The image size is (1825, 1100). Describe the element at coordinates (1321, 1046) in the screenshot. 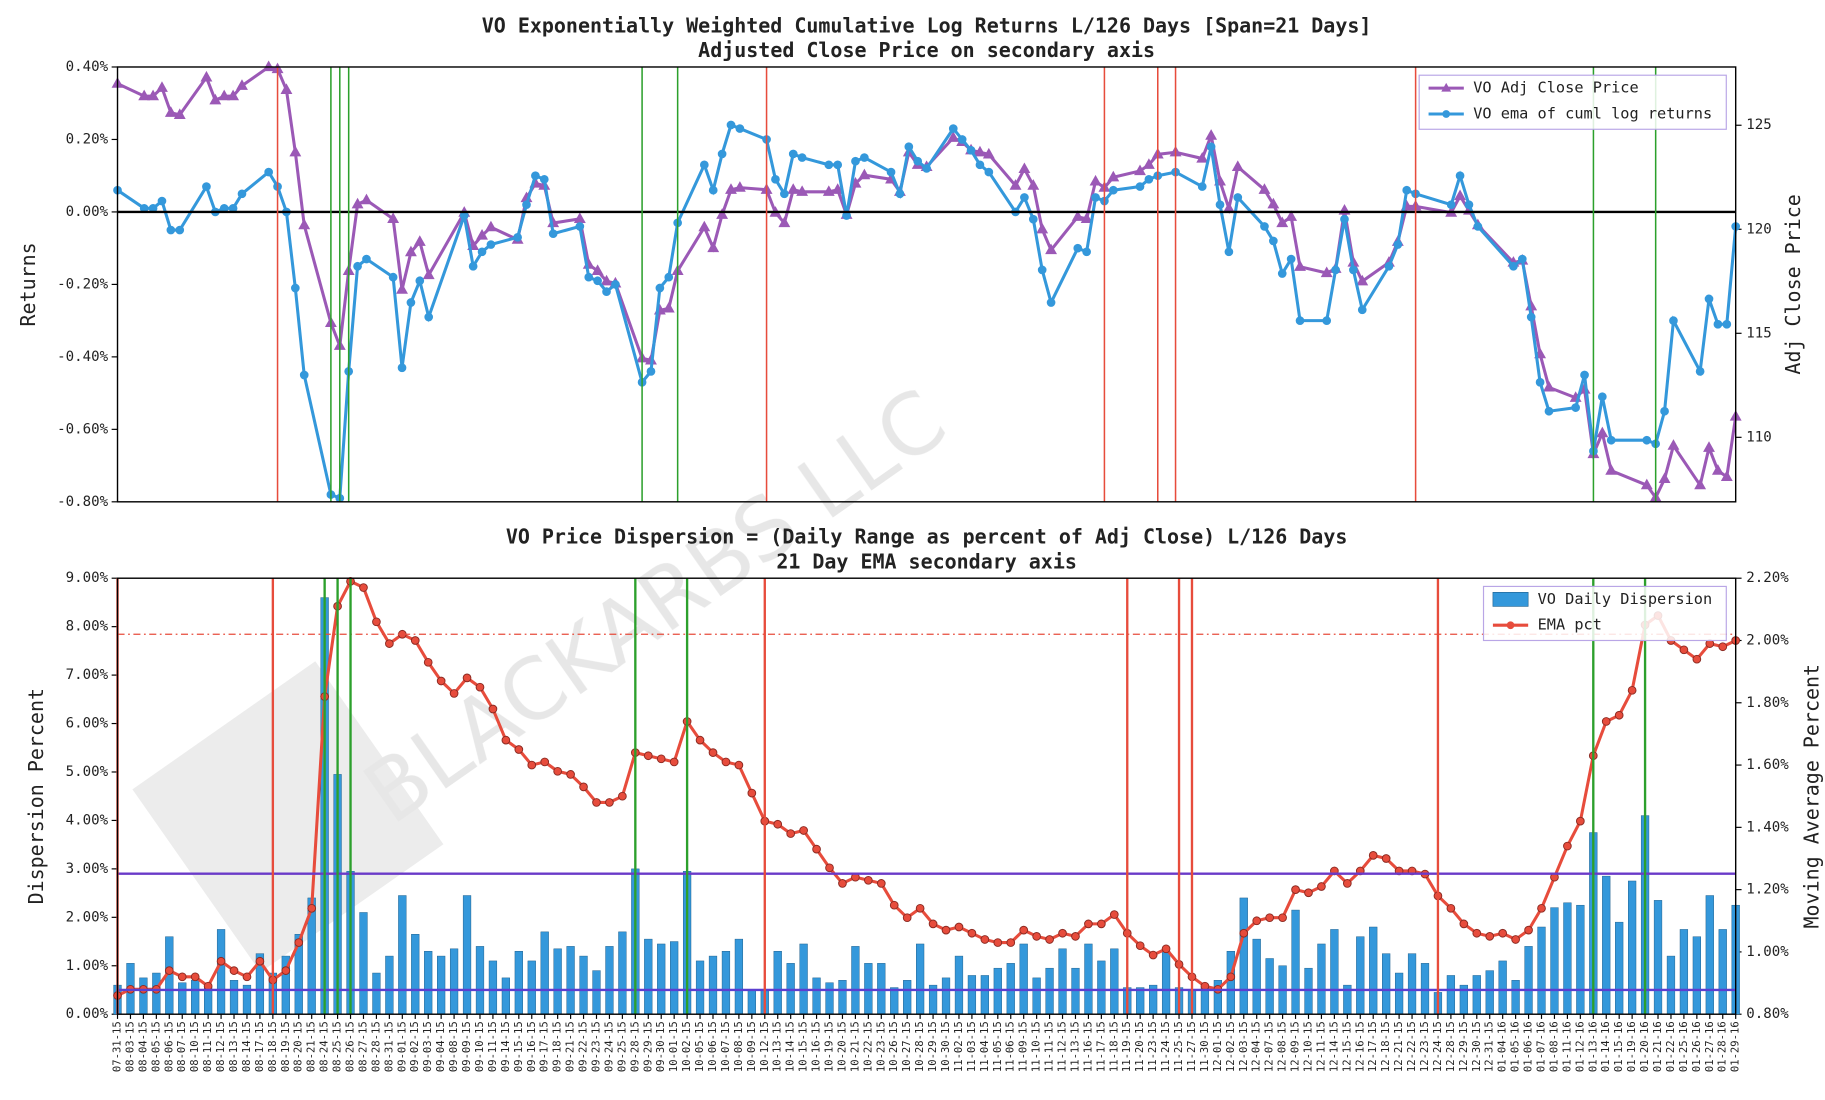

I see `x-tick-label: 12-11-15` at that location.